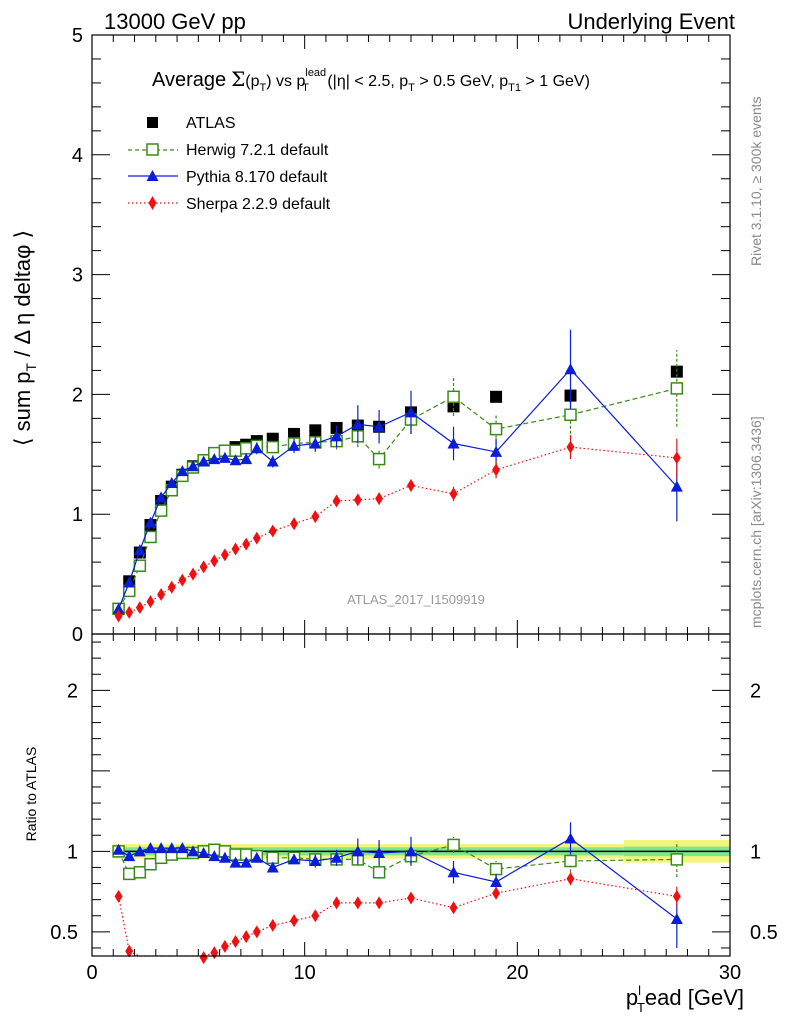 The image size is (786, 1024). What do you see at coordinates (305, 973) in the screenshot?
I see `x-tick-label: 10` at bounding box center [305, 973].